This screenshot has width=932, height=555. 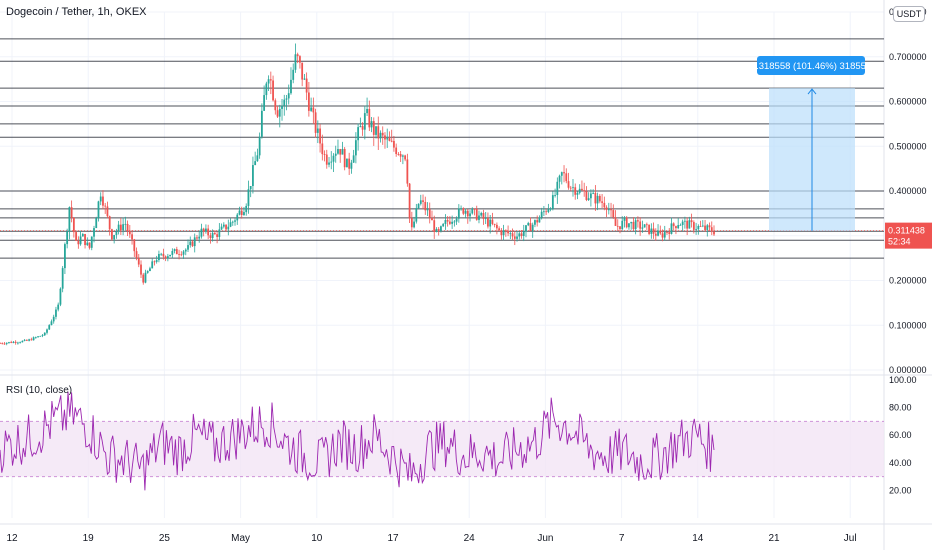 I want to click on date-tick-label: 21, so click(x=774, y=538).